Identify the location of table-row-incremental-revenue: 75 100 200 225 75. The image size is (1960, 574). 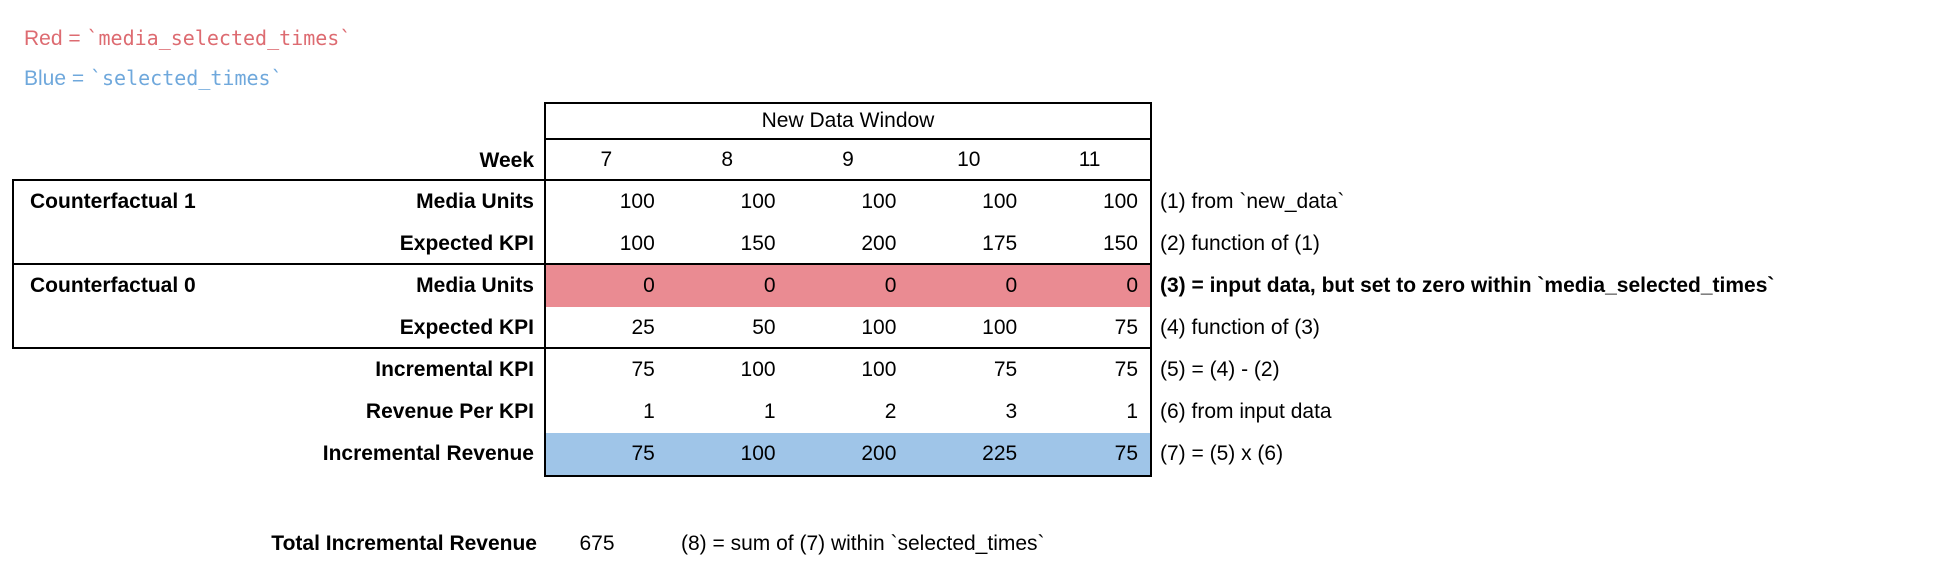
(848, 454).